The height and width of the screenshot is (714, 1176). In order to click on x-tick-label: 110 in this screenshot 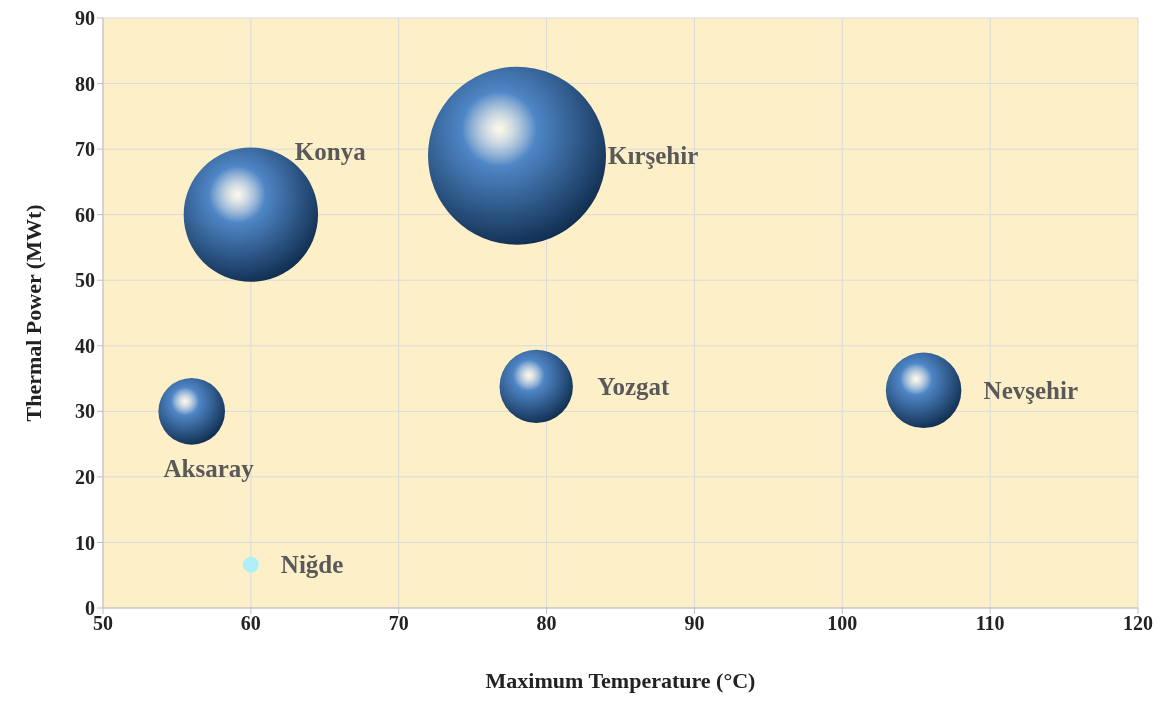, I will do `click(990, 623)`.